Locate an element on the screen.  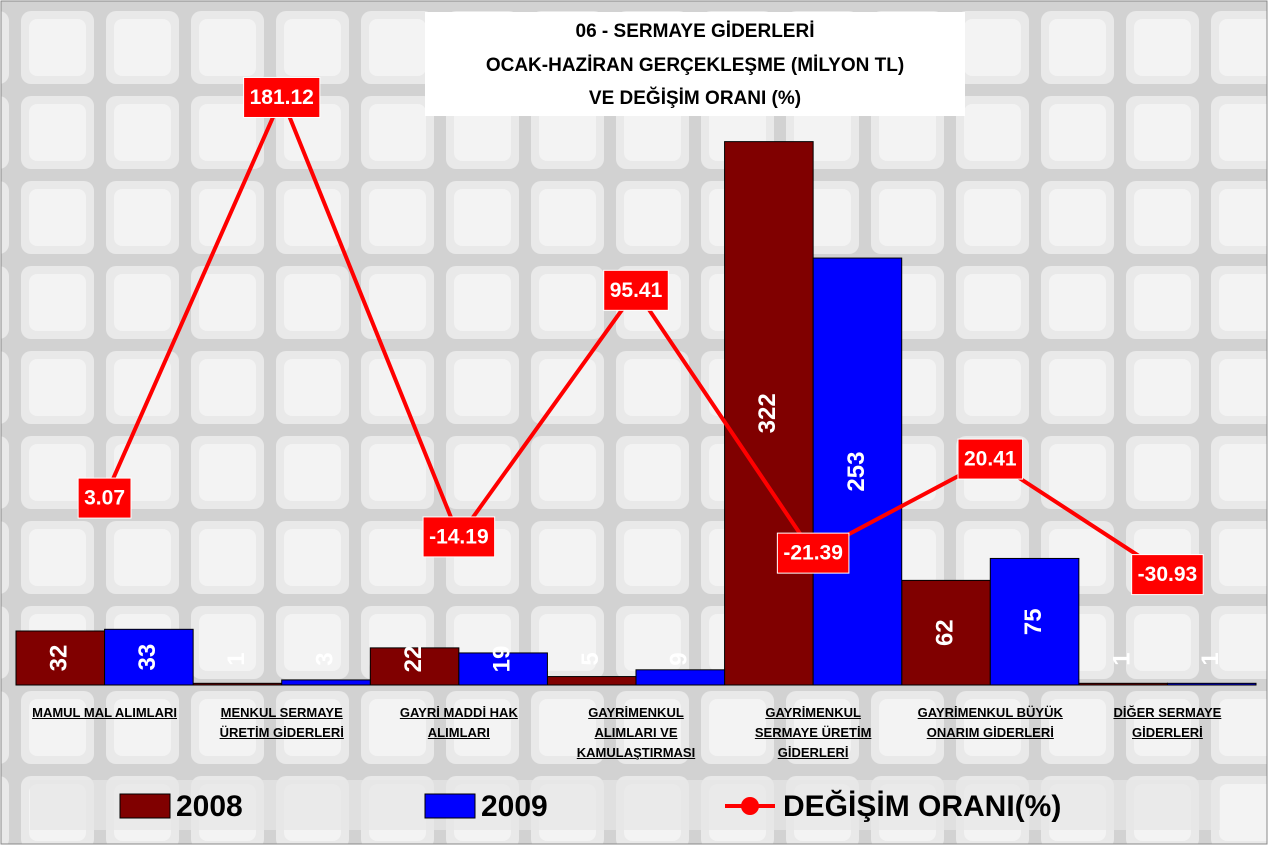
line-value-label: 95.41 is located at coordinates (636, 290).